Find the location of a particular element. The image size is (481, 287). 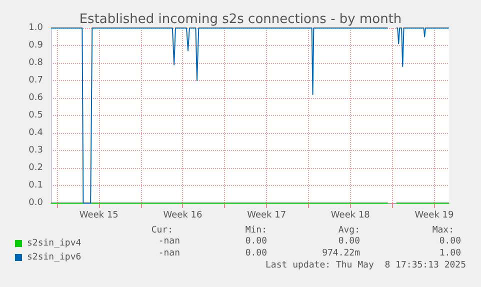

text: Min: is located at coordinates (256, 231).